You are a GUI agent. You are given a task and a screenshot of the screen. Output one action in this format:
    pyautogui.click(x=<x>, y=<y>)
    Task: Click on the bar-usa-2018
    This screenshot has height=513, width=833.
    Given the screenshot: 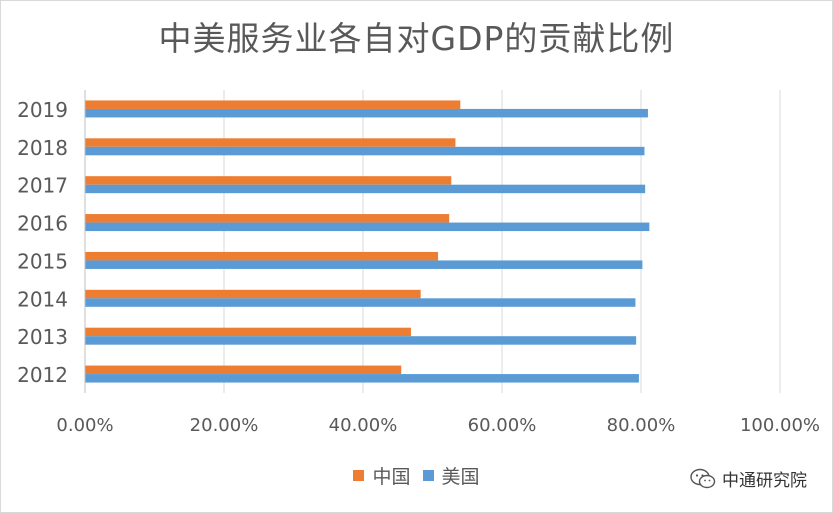 What is the action you would take?
    pyautogui.click(x=365, y=151)
    